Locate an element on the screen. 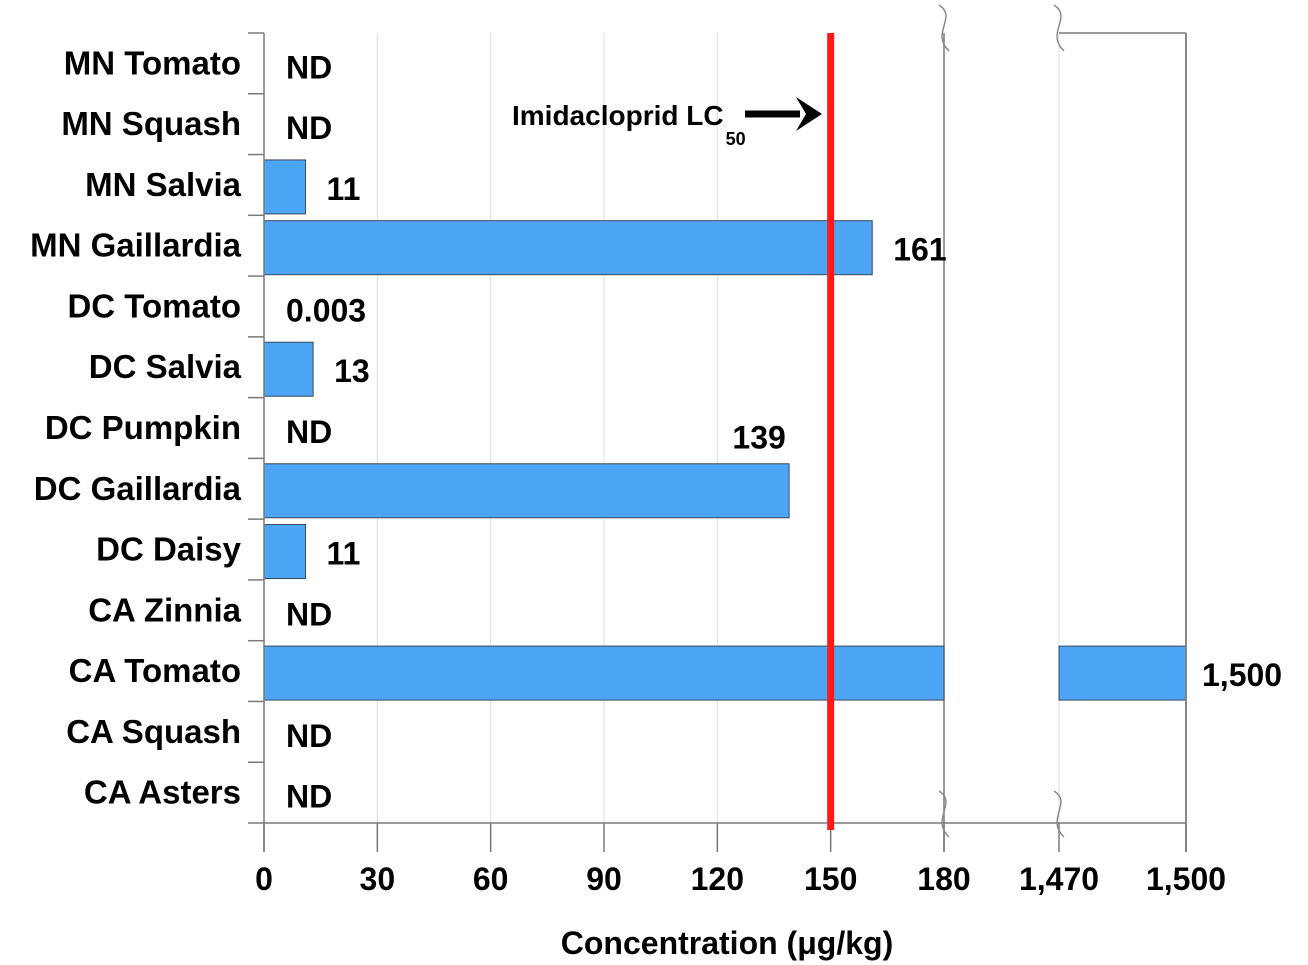 The height and width of the screenshot is (965, 1308). category-label: CA Zinnia is located at coordinates (164, 609).